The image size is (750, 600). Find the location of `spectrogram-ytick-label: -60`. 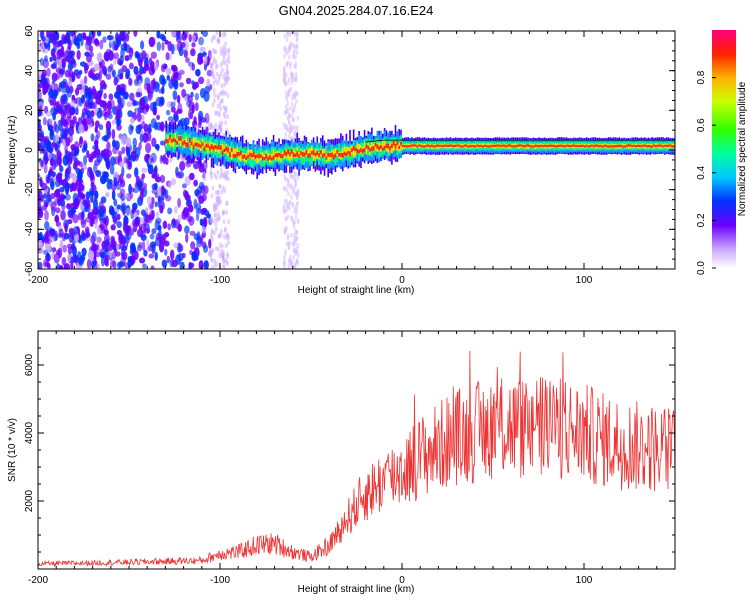

spectrogram-ytick-label: -60 is located at coordinates (29, 268).